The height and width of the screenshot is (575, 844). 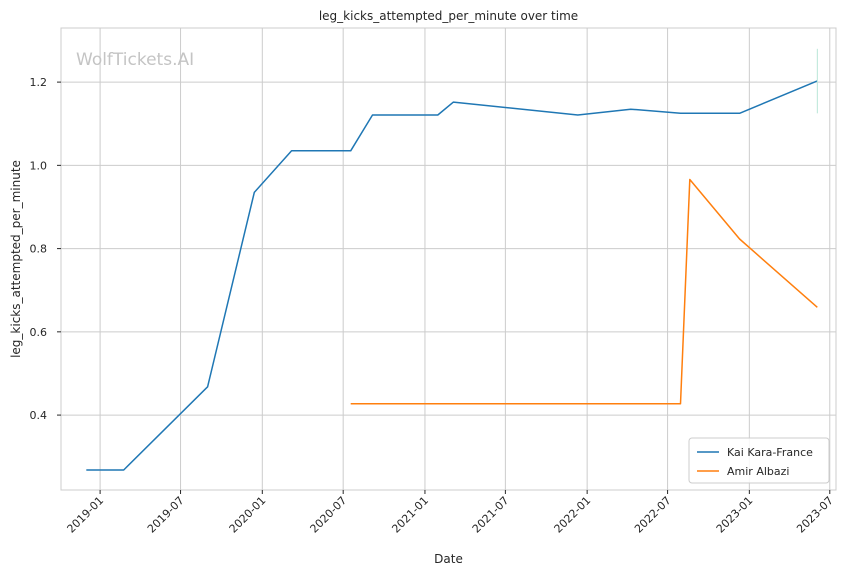 I want to click on x-tick-label: 2022-01, so click(x=573, y=515).